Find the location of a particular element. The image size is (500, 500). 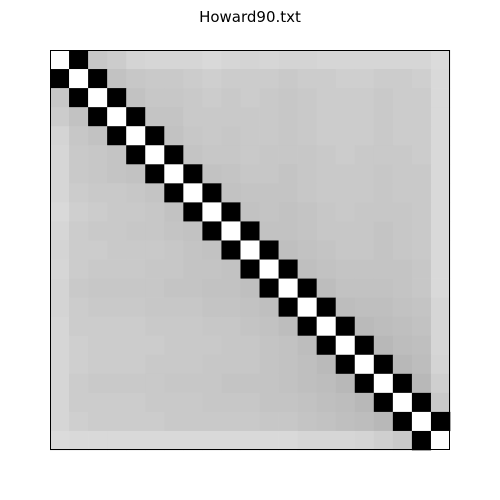

heatmap-cell-r7-c7 is located at coordinates (193, 193).